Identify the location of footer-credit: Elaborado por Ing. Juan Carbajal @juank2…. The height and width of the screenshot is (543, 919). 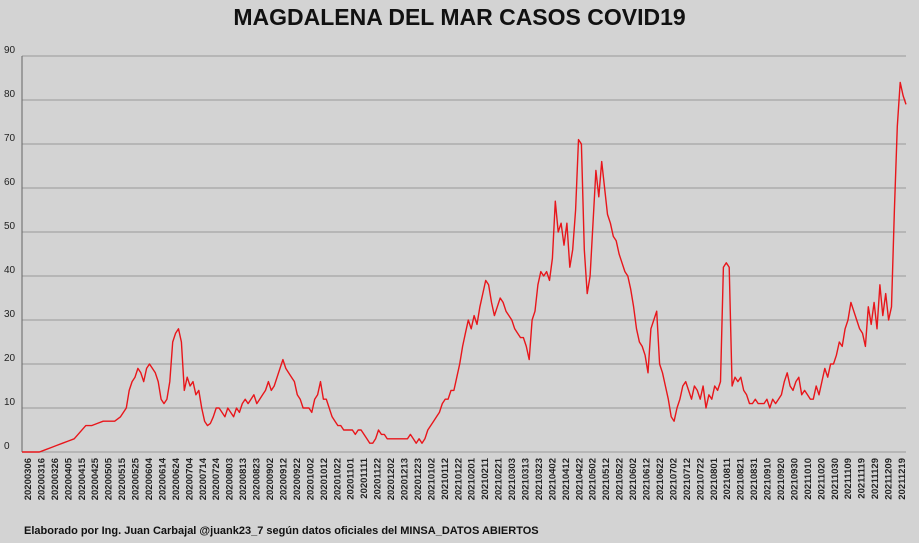
(281, 531).